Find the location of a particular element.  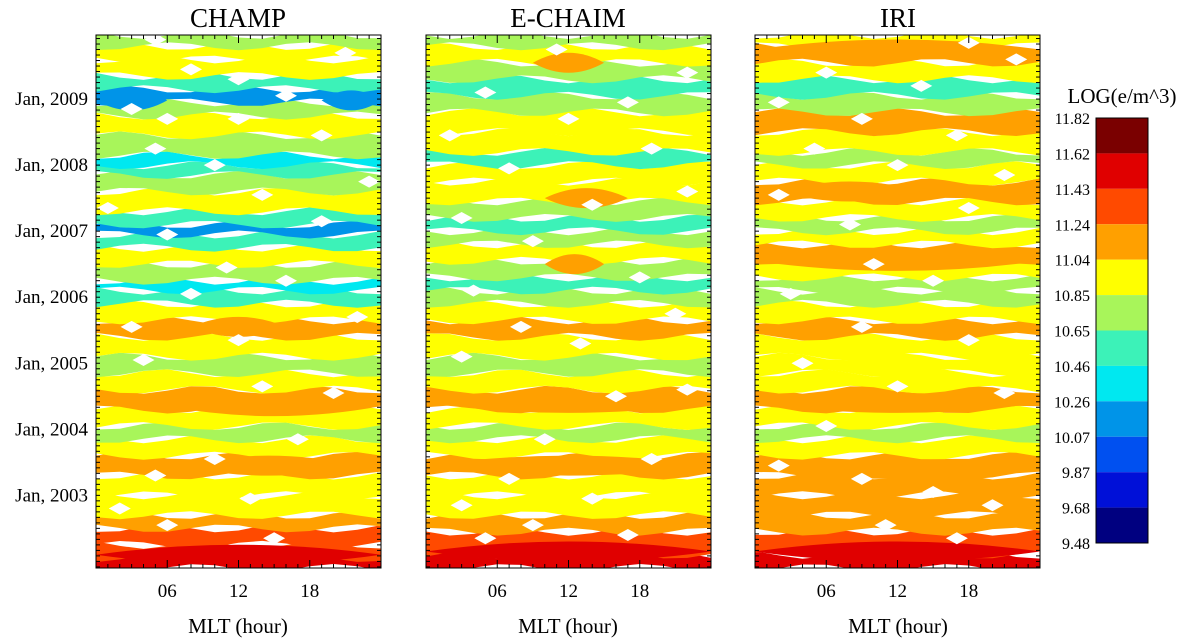

y-tick-label: Jan, 2005 is located at coordinates (51, 363).